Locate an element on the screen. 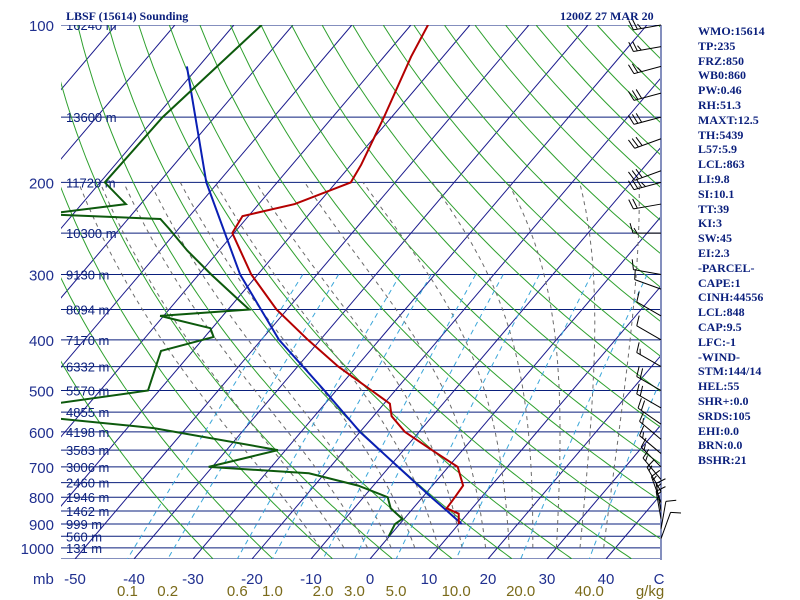 Image resolution: width=800 pixels, height=600 pixels. index-item: BSHR:21 is located at coordinates (722, 460).